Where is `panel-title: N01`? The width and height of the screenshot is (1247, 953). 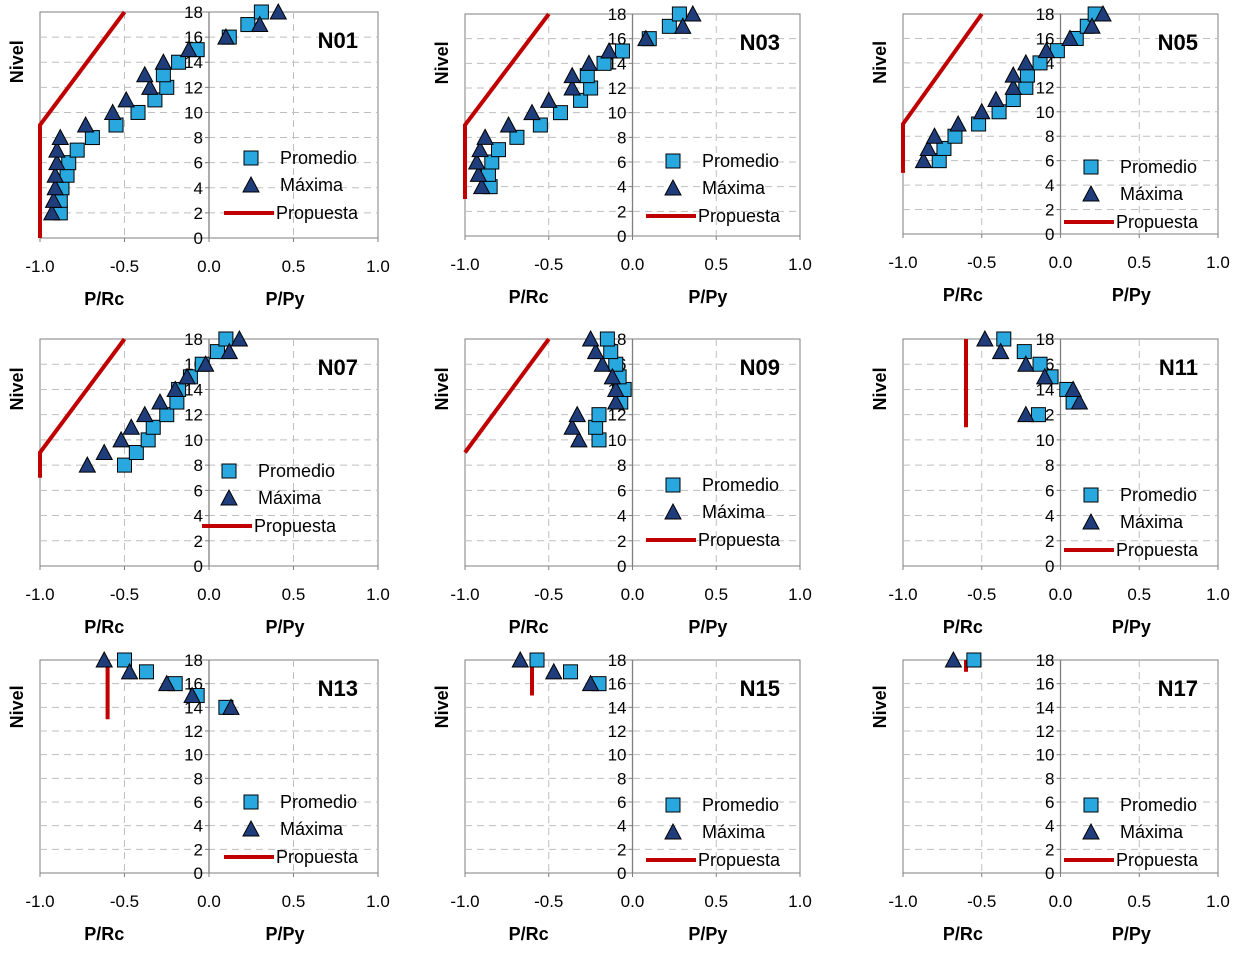 panel-title: N01 is located at coordinates (338, 40).